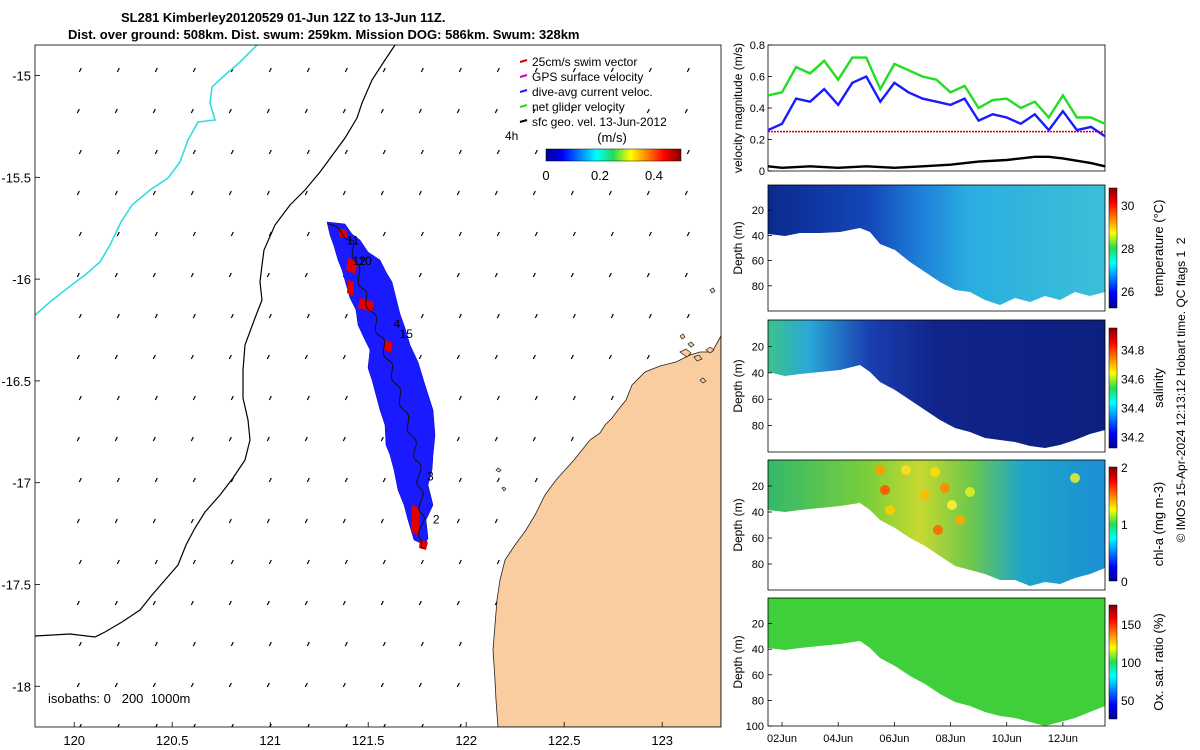  What do you see at coordinates (368, 740) in the screenshot?
I see `map-xtick-label: 121.5` at bounding box center [368, 740].